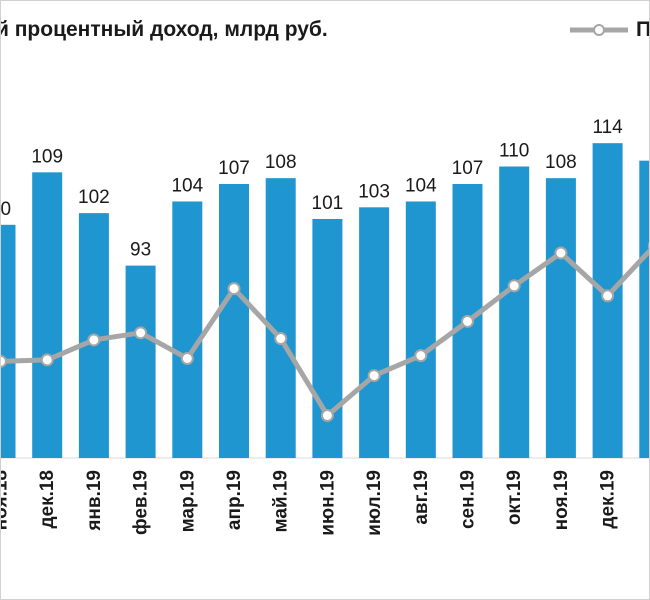  What do you see at coordinates (514, 151) in the screenshot?
I see `bar-value-label: 110` at bounding box center [514, 151].